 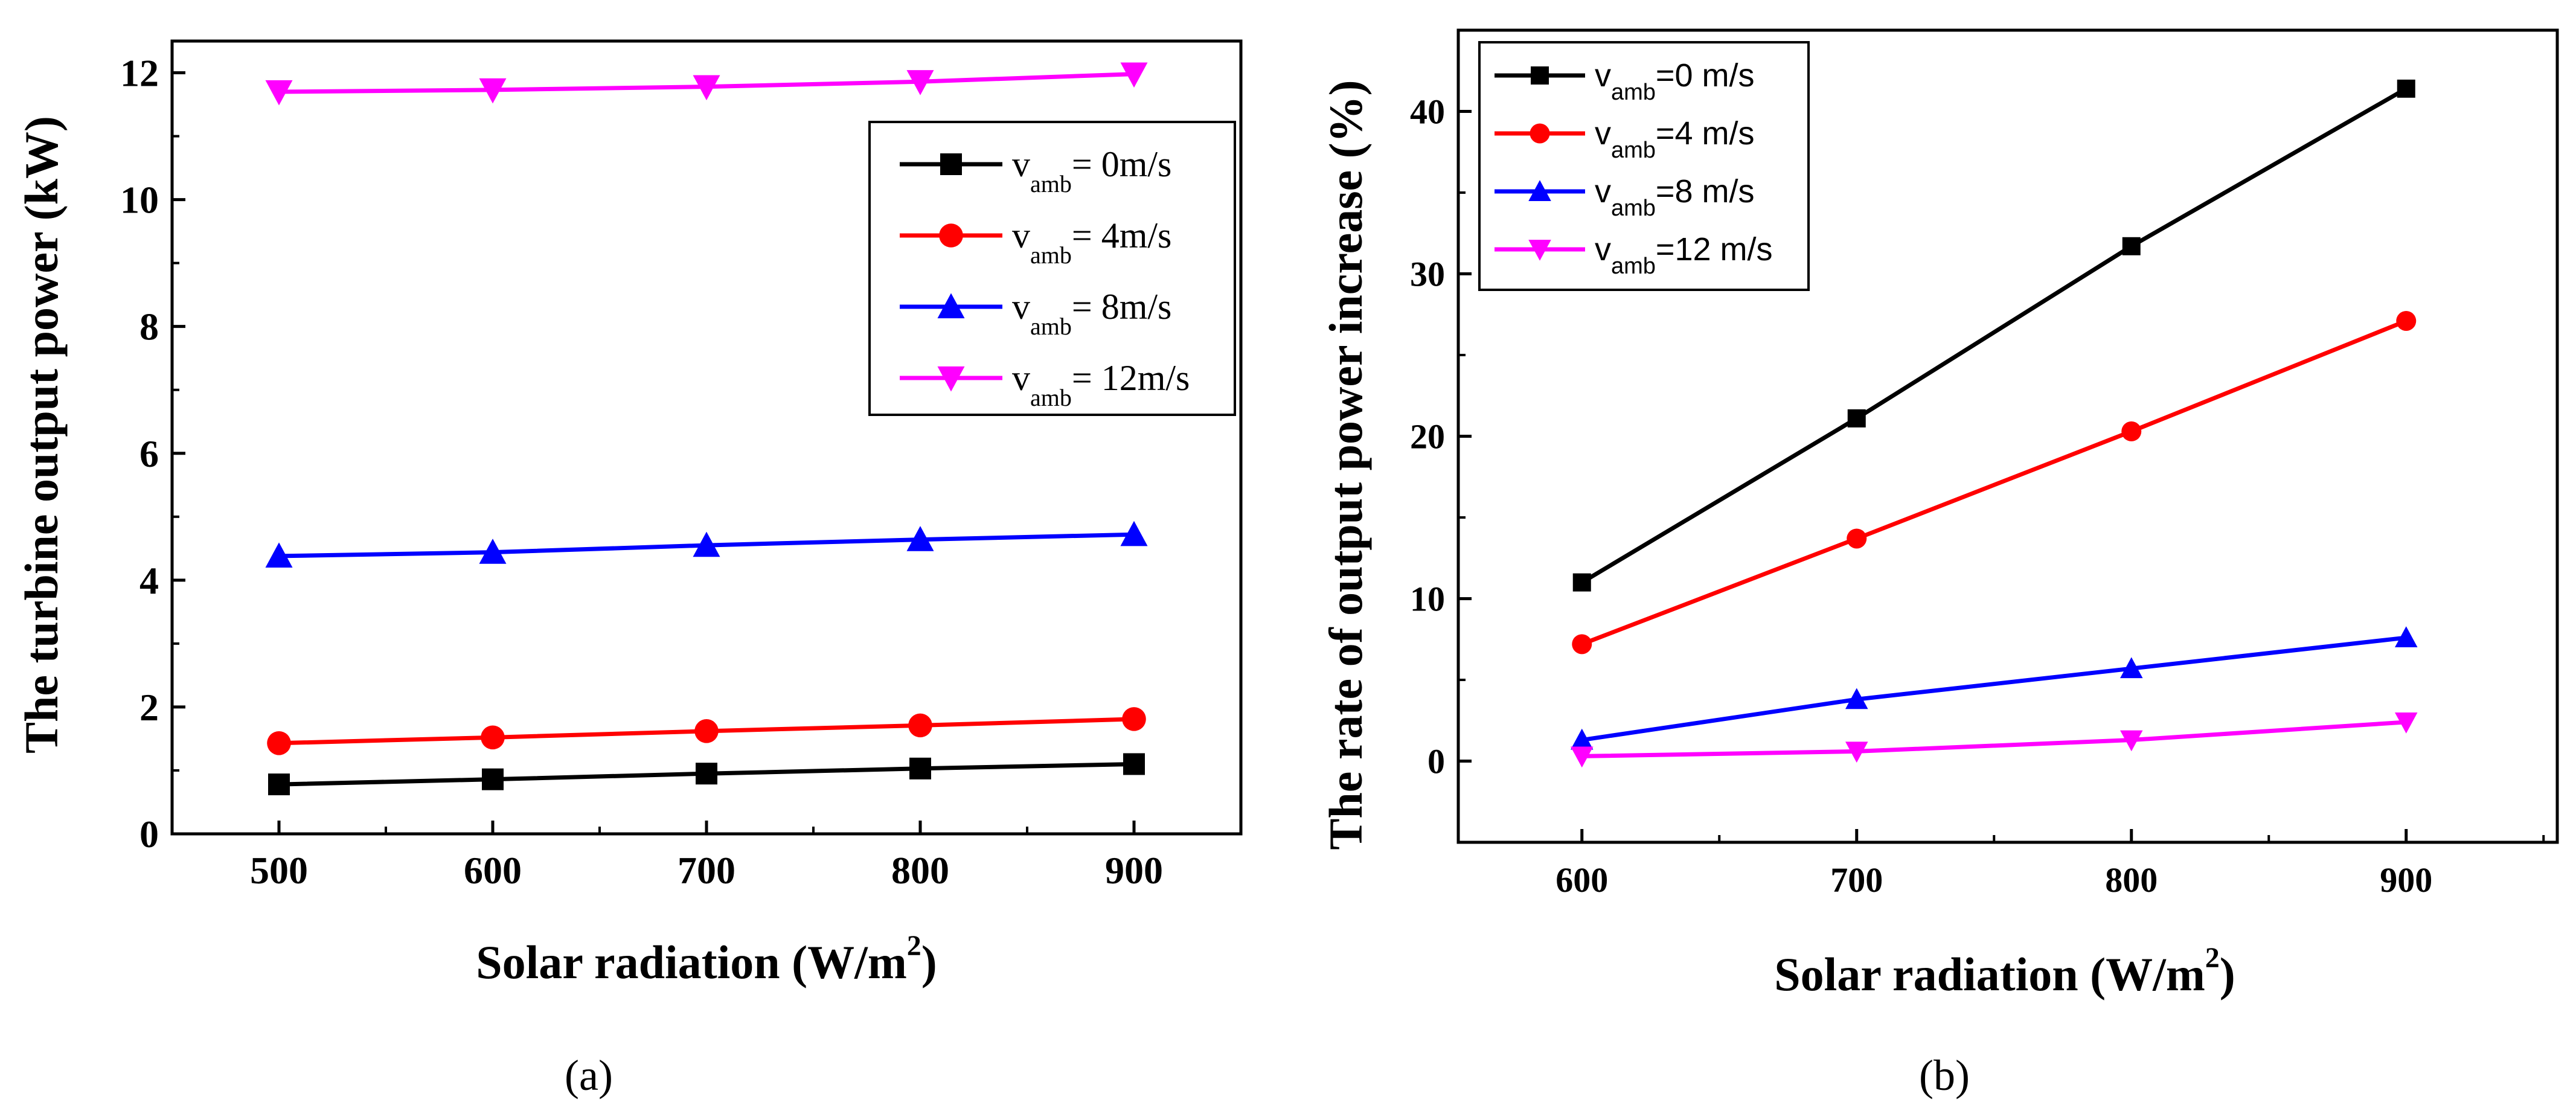 What do you see at coordinates (149, 580) in the screenshot?
I see `y-tick-label-a-2: 4` at bounding box center [149, 580].